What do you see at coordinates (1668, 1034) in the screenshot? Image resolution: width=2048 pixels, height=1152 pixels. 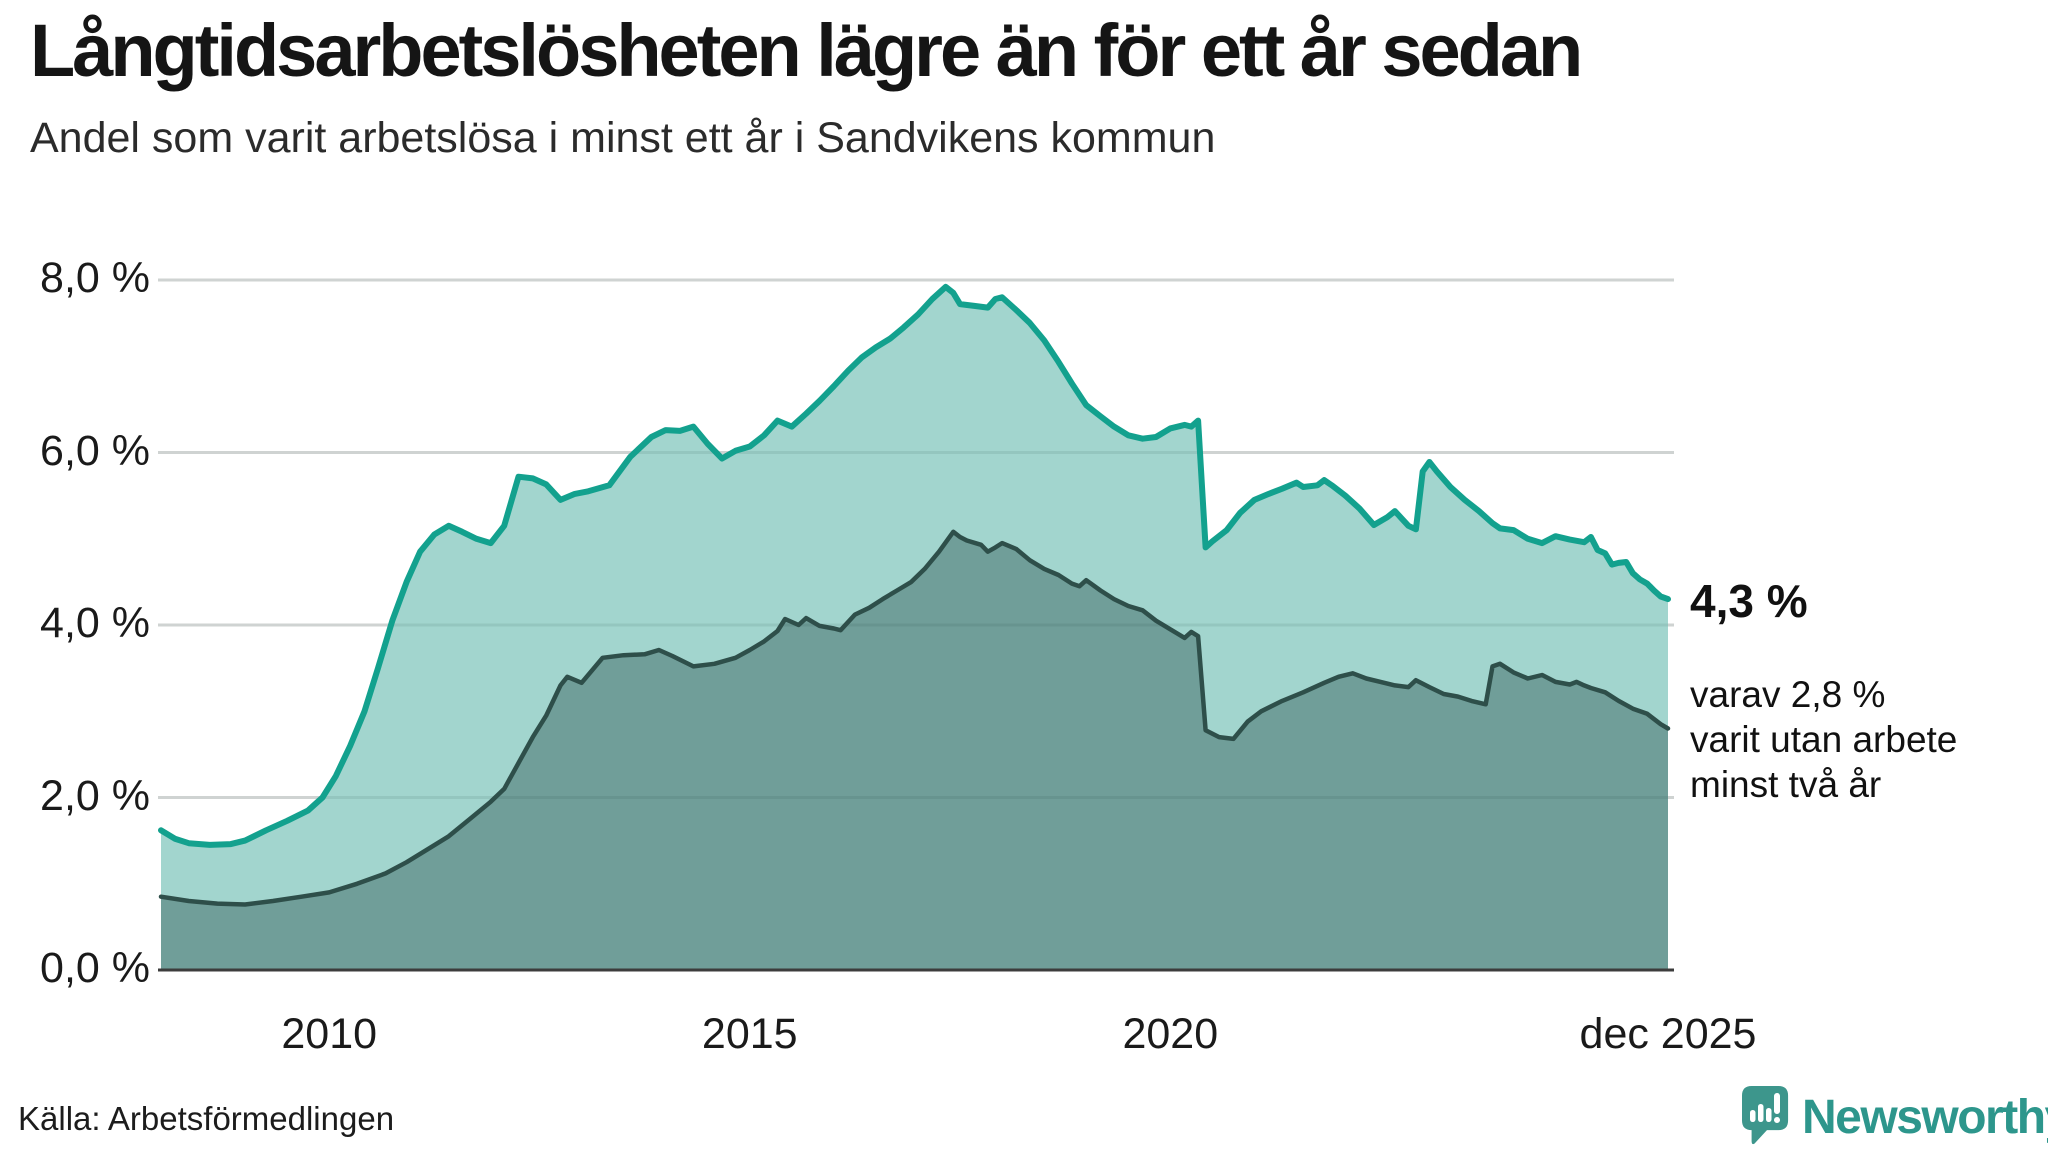 I see `x-tick-label: dec 2025` at bounding box center [1668, 1034].